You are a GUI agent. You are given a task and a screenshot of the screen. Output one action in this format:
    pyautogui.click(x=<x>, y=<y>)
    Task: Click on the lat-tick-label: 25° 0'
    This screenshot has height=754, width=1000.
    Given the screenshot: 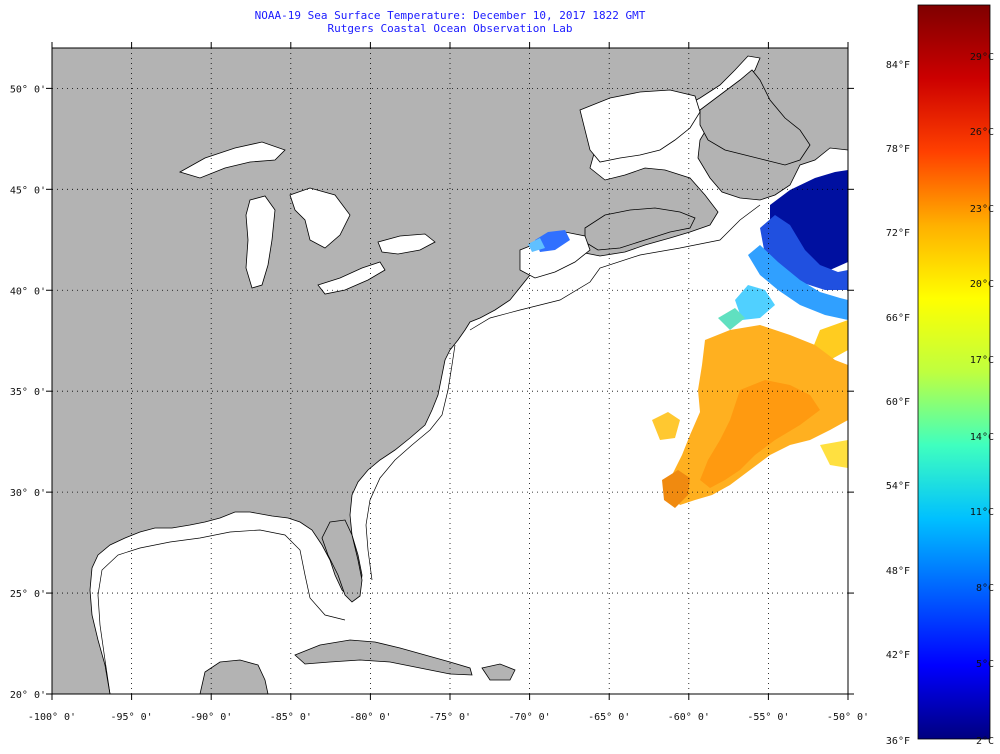 What is the action you would take?
    pyautogui.click(x=28, y=594)
    